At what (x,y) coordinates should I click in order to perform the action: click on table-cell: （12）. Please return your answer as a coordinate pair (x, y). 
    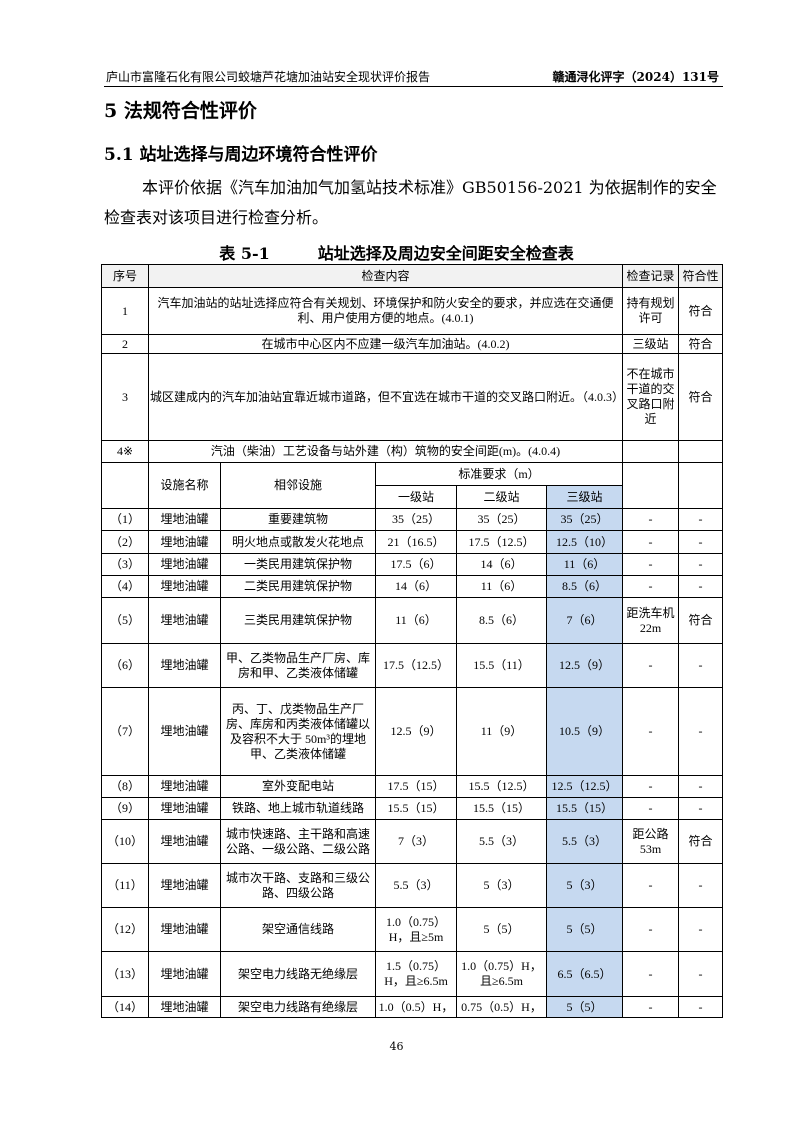
    Looking at the image, I should click on (125, 929).